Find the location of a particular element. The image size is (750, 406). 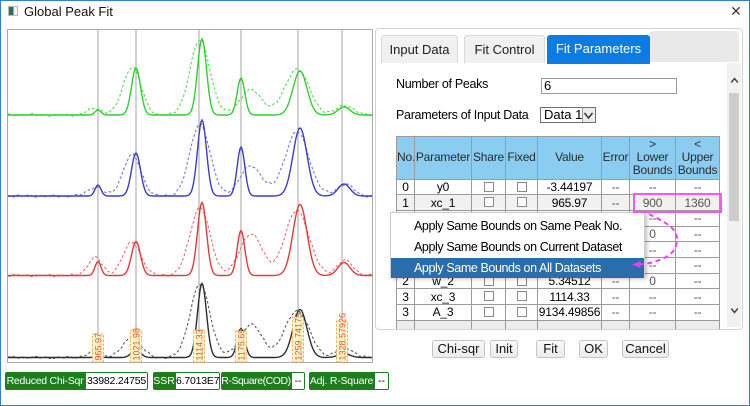

svg-text: 1175.69 is located at coordinates (242, 345).